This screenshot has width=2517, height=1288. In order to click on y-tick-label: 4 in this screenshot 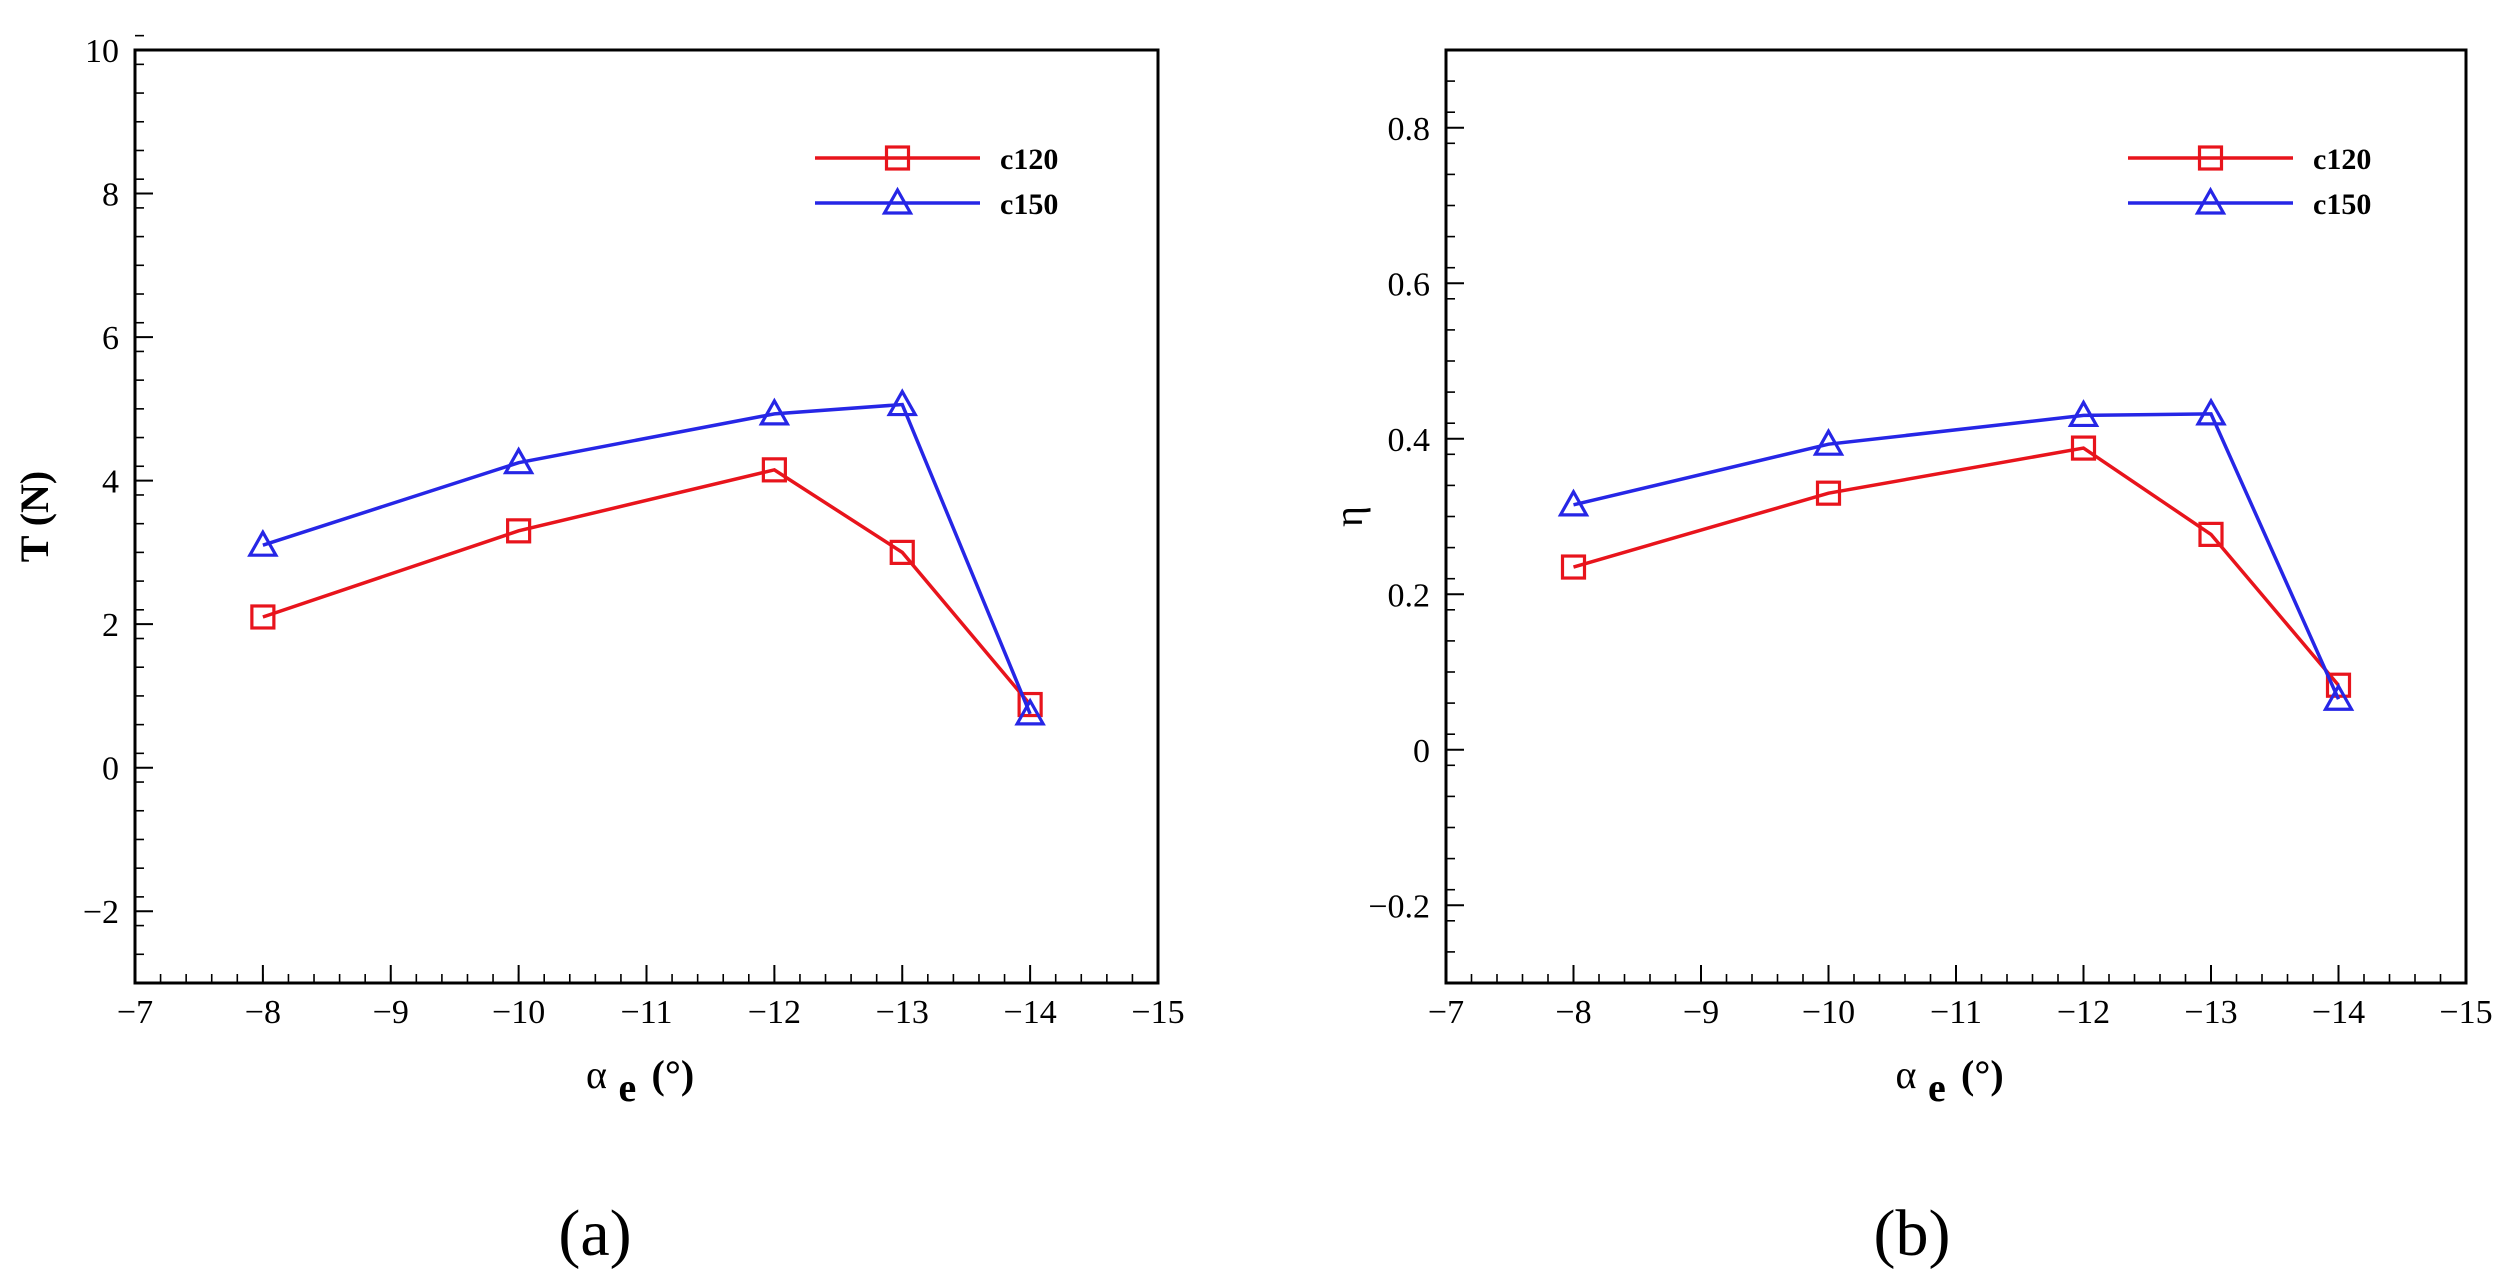, I will do `click(110, 482)`.